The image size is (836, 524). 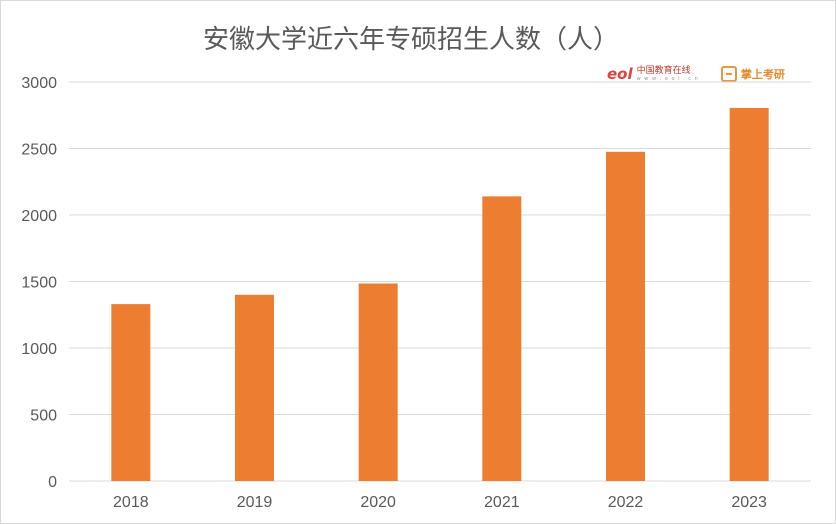 What do you see at coordinates (728, 74) in the screenshot?
I see `kaoyan-logo-icon` at bounding box center [728, 74].